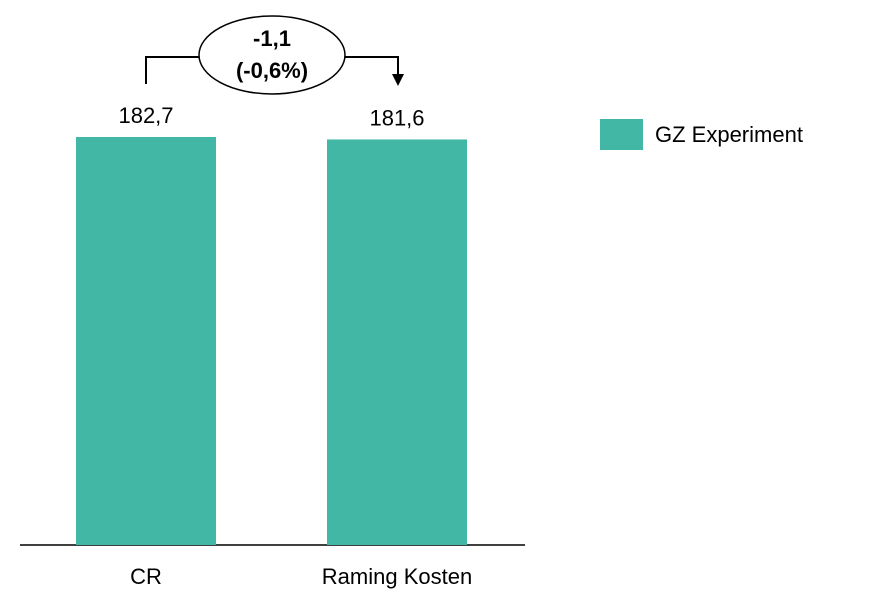 This screenshot has width=880, height=594. Describe the element at coordinates (172, 70) in the screenshot. I see `bracket-left` at that location.